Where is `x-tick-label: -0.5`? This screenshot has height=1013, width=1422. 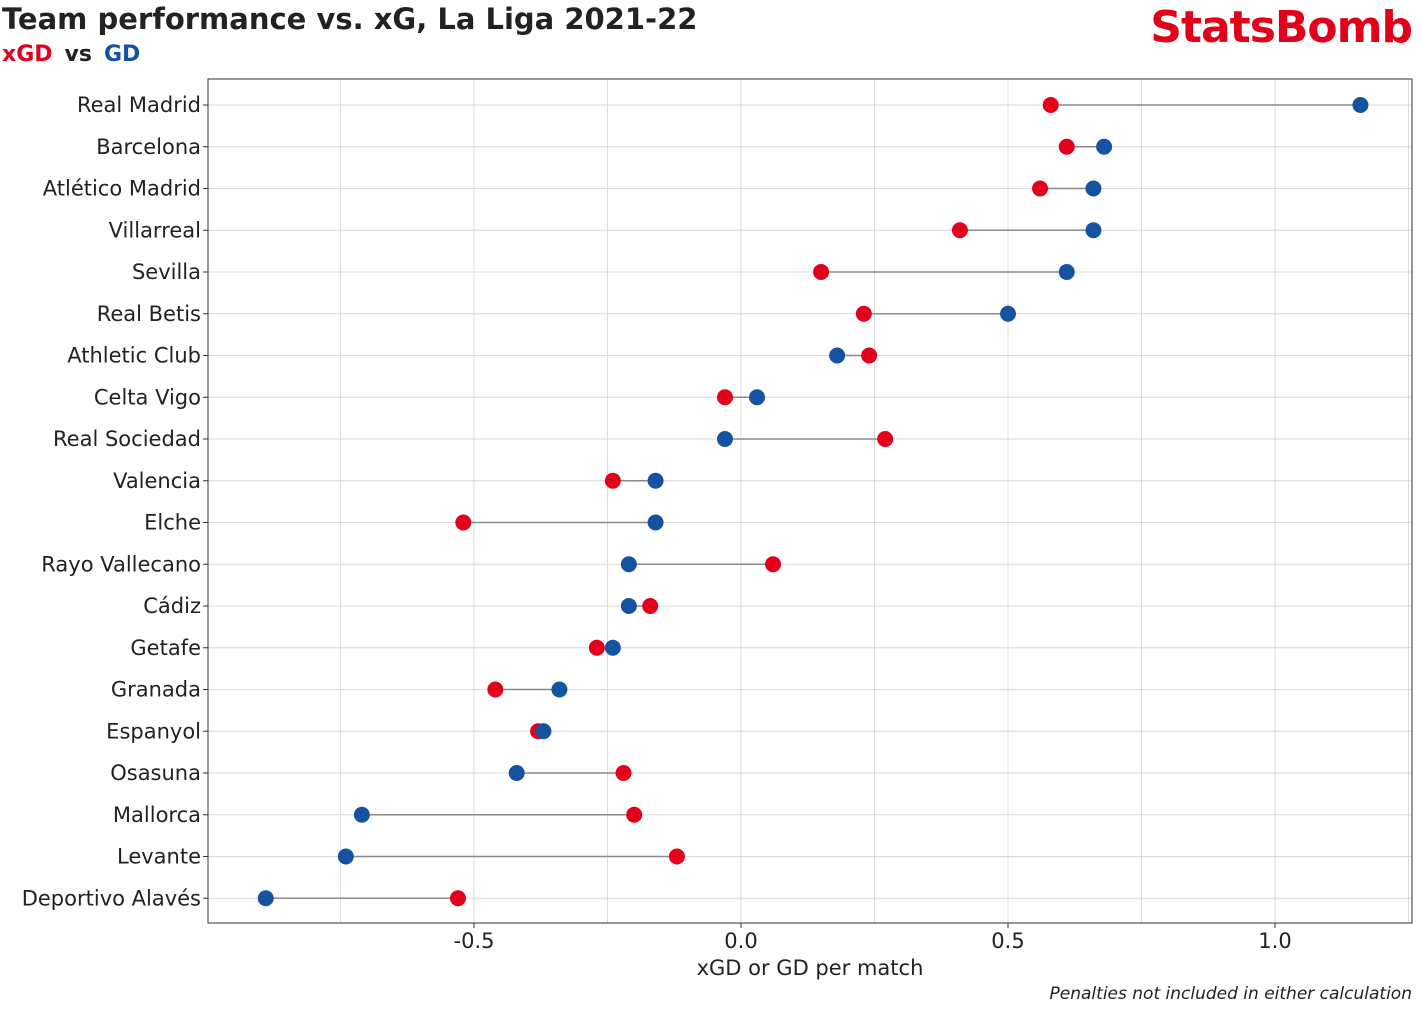 x-tick-label: -0.5 is located at coordinates (474, 941).